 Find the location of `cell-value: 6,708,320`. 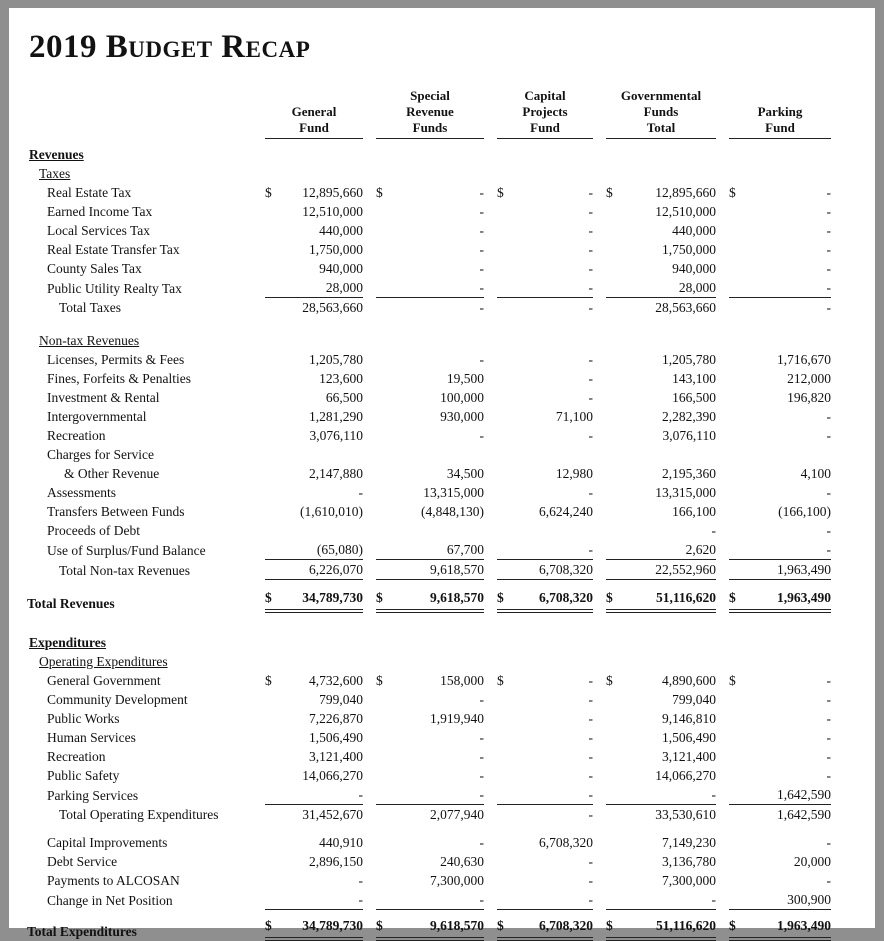

cell-value: 6,708,320 is located at coordinates (566, 925).